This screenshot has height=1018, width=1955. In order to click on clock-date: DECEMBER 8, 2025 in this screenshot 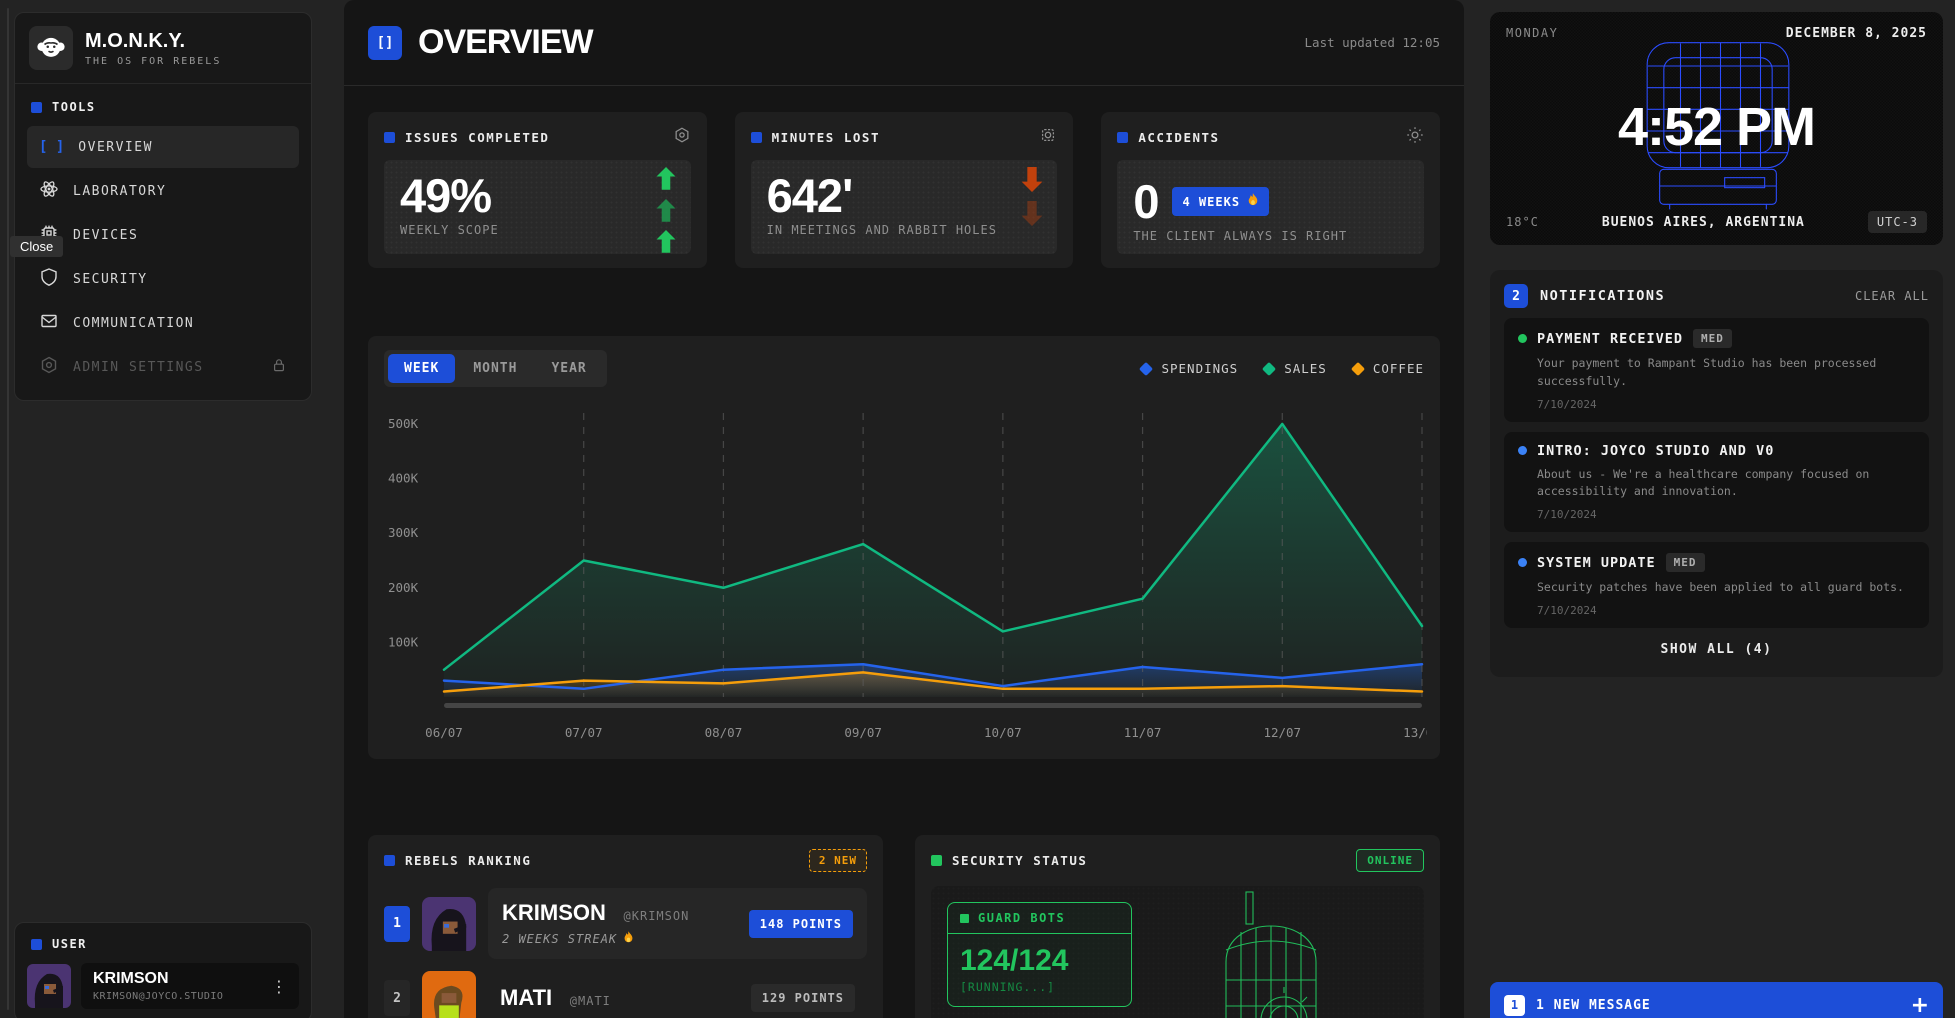, I will do `click(1856, 33)`.